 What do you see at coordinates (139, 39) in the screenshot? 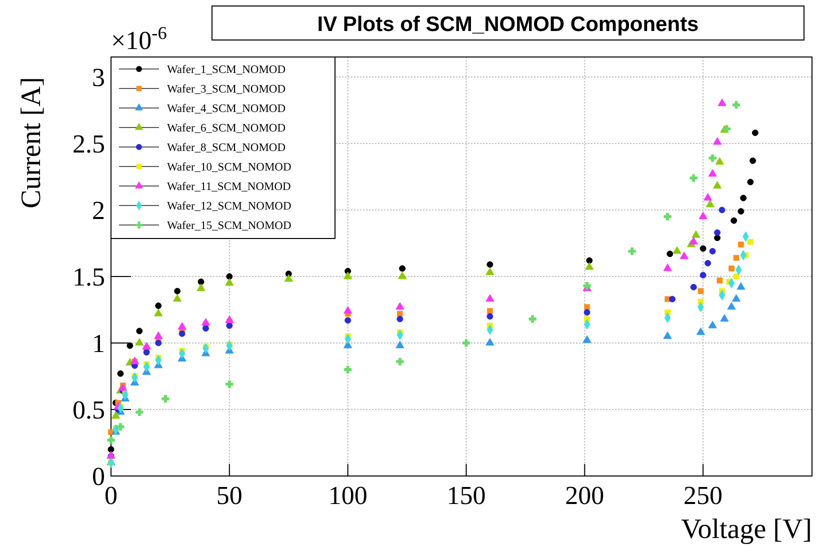
I see `text: ×10$^{-6}$` at bounding box center [139, 39].